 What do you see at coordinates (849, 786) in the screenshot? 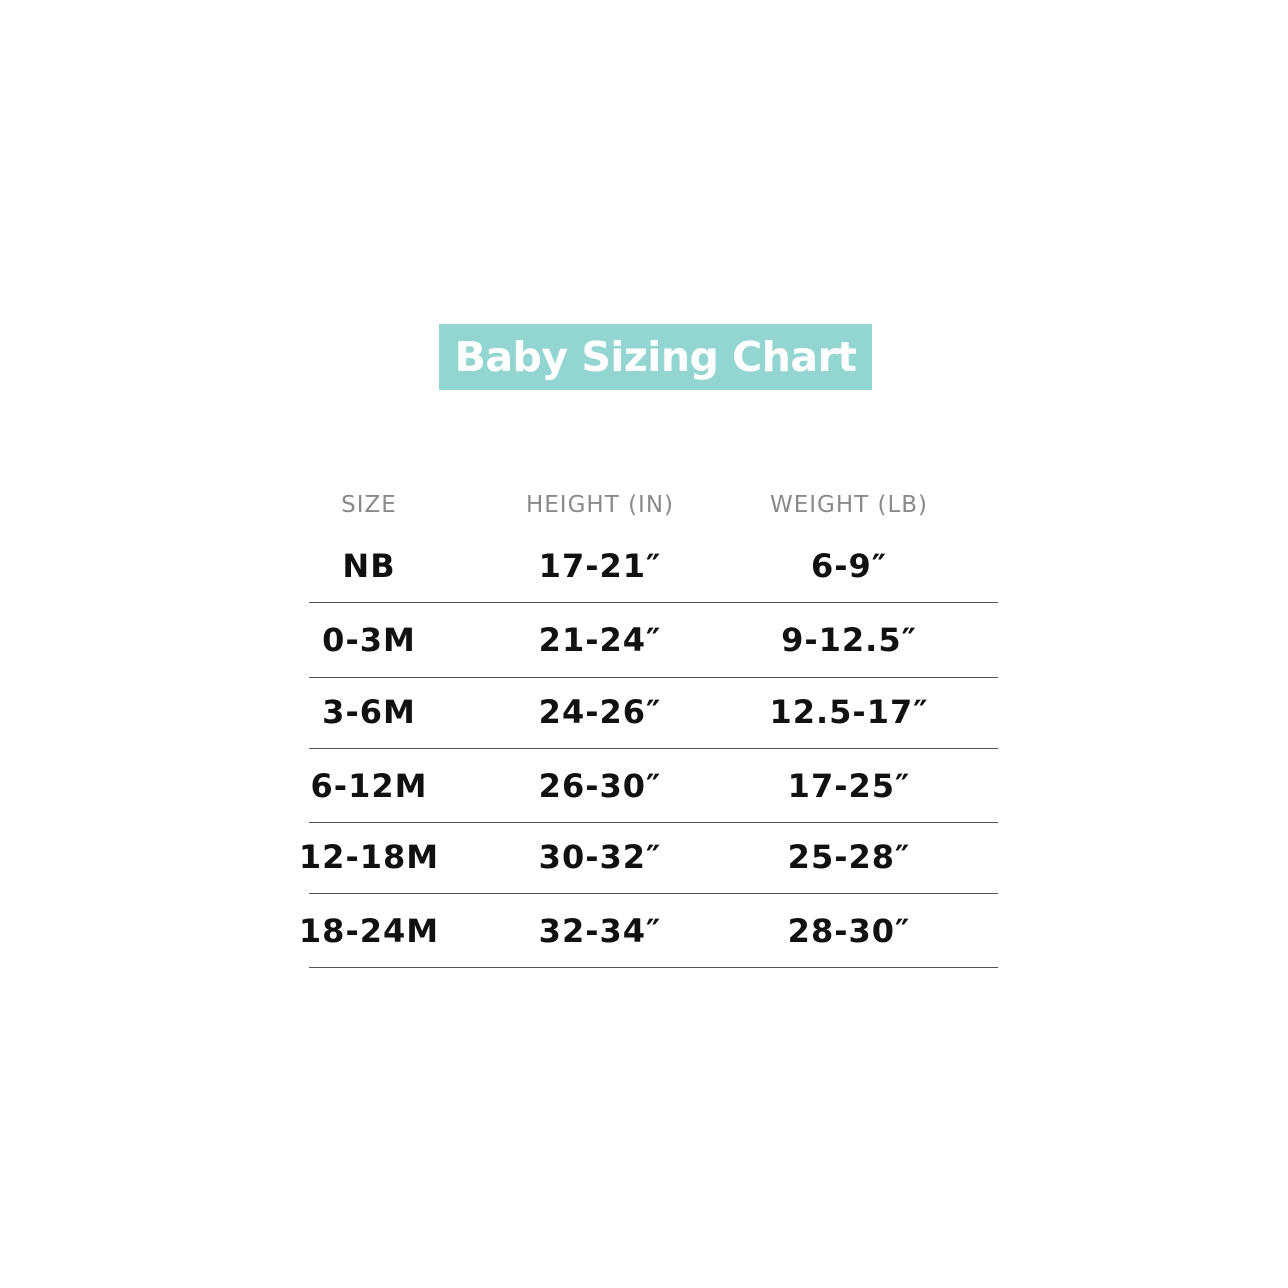
I see `cell-weight: 17-25″` at bounding box center [849, 786].